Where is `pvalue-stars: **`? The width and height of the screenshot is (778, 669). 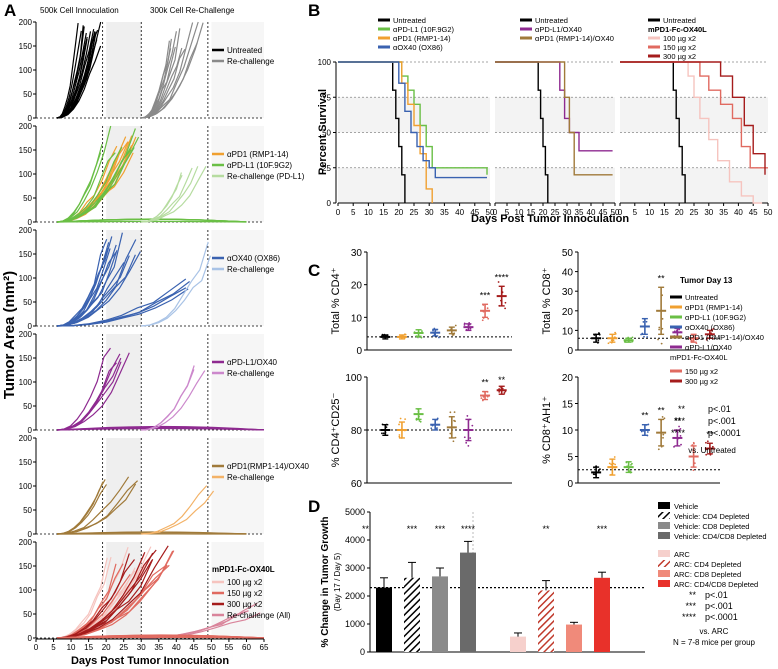 pvalue-stars: ** is located at coordinates (682, 409).